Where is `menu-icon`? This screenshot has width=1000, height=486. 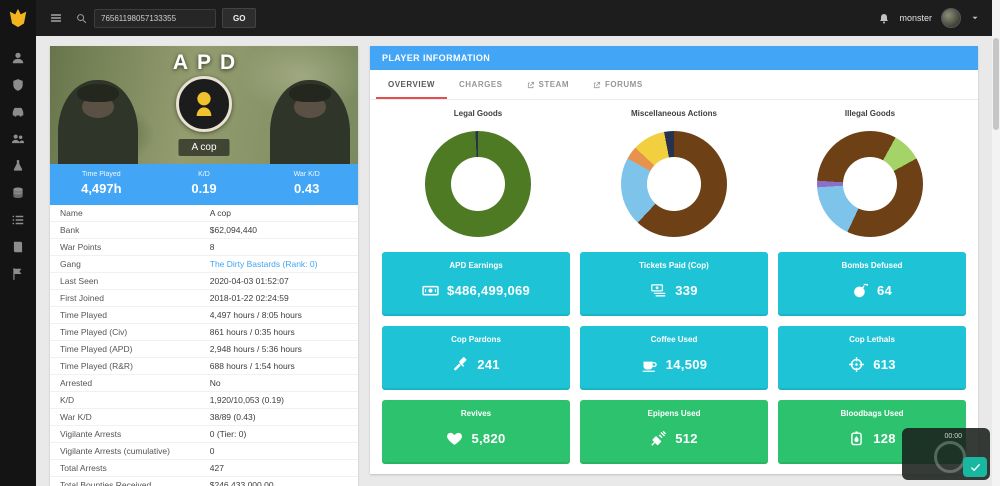
menu-icon is located at coordinates (56, 18).